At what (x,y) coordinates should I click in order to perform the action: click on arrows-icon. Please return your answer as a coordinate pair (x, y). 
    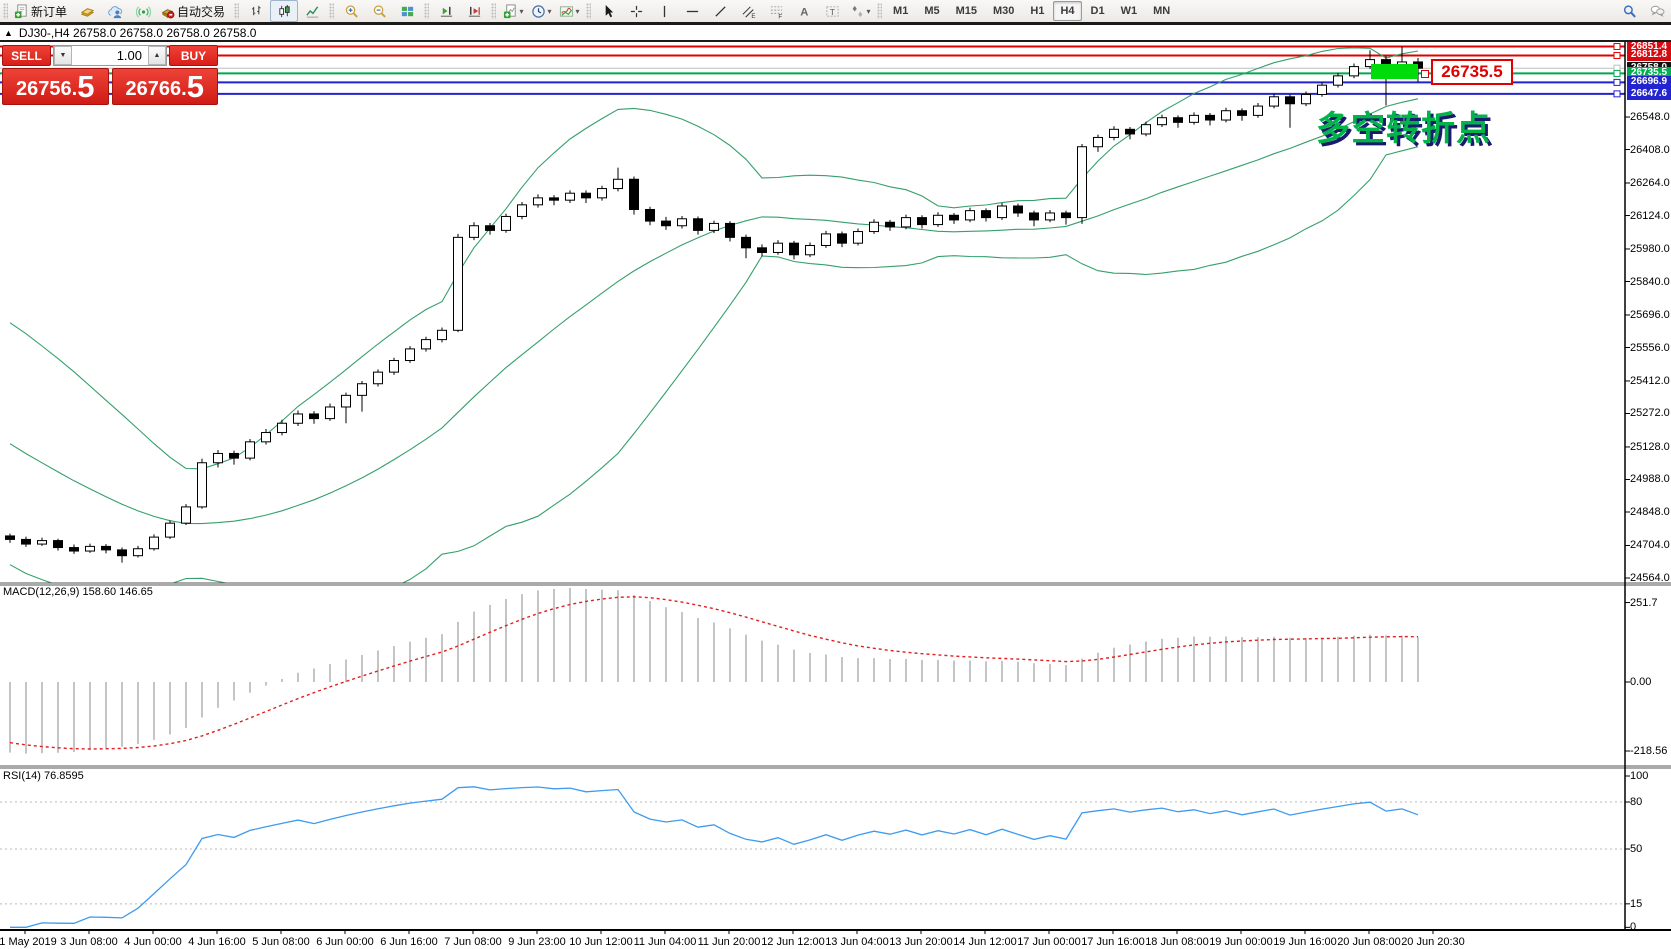
    Looking at the image, I should click on (857, 11).